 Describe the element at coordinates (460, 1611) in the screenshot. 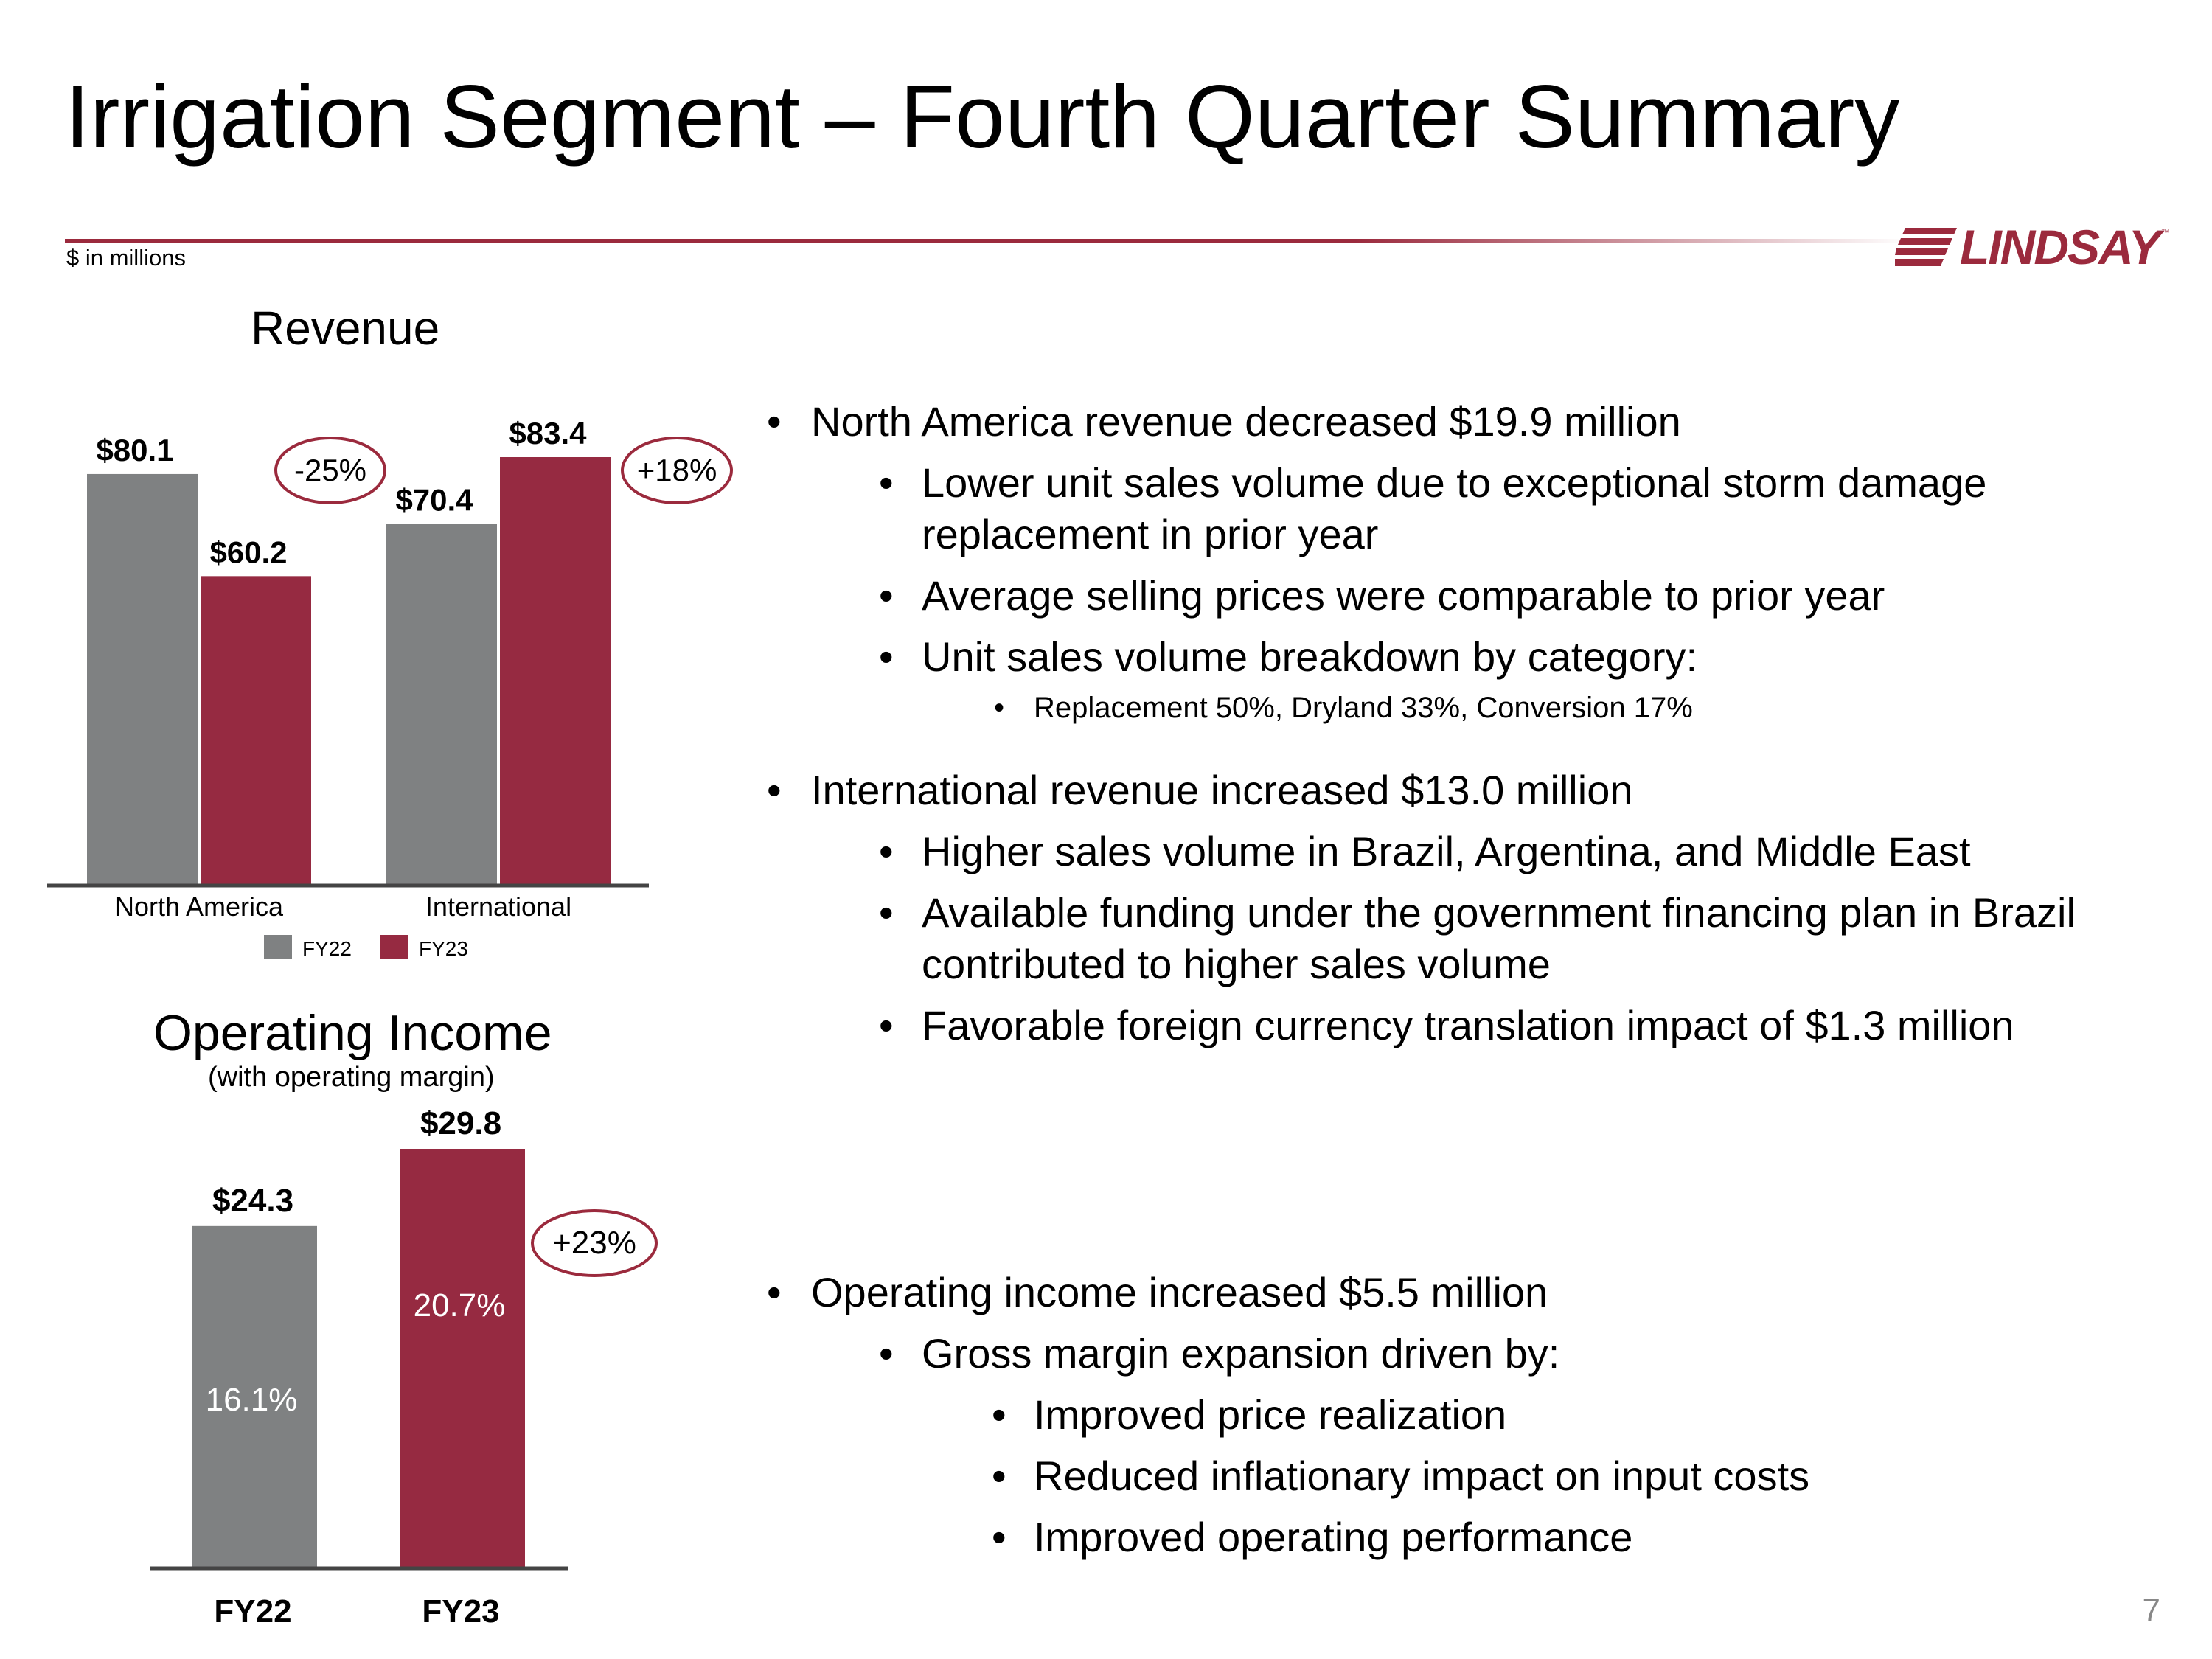

I see `category-label: FY23` at that location.